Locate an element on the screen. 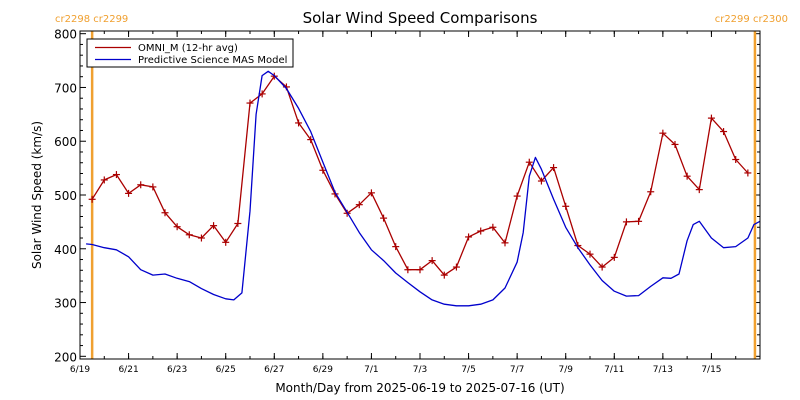 The height and width of the screenshot is (400, 800). x-tick-label: 6/23 is located at coordinates (177, 370).